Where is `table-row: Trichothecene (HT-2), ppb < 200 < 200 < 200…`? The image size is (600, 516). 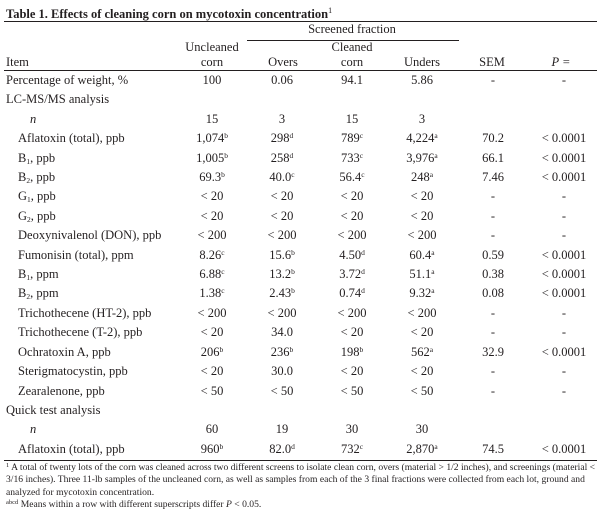
table-row: Trichothecene (HT-2), ppb < 200 < 200 < 200… is located at coordinates (300, 313).